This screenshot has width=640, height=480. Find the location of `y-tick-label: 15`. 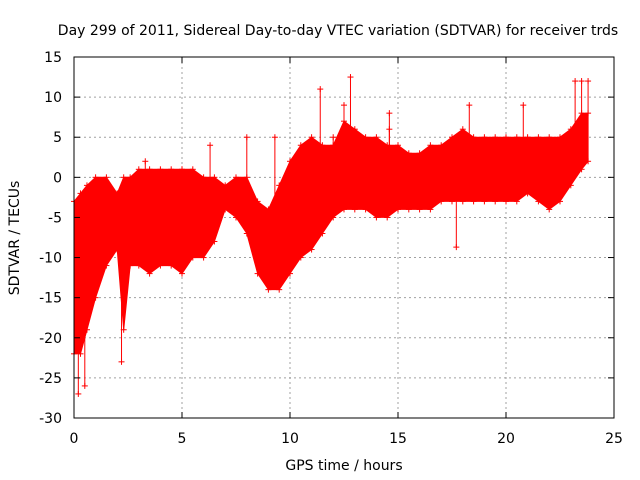

y-tick-label: 15 is located at coordinates (53, 58).